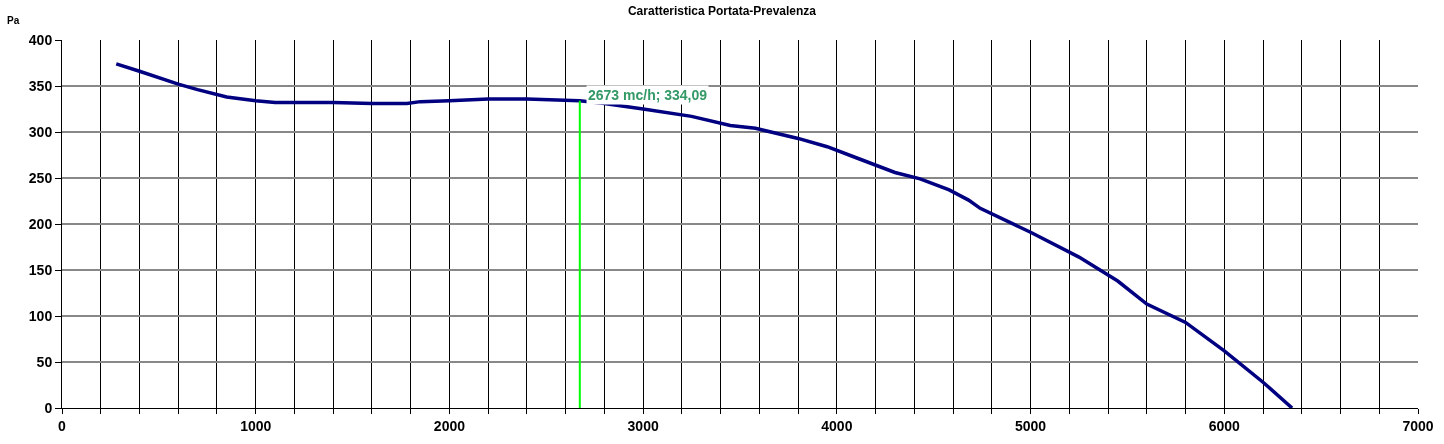  What do you see at coordinates (40, 39) in the screenshot?
I see `y-tick-label: 400` at bounding box center [40, 39].